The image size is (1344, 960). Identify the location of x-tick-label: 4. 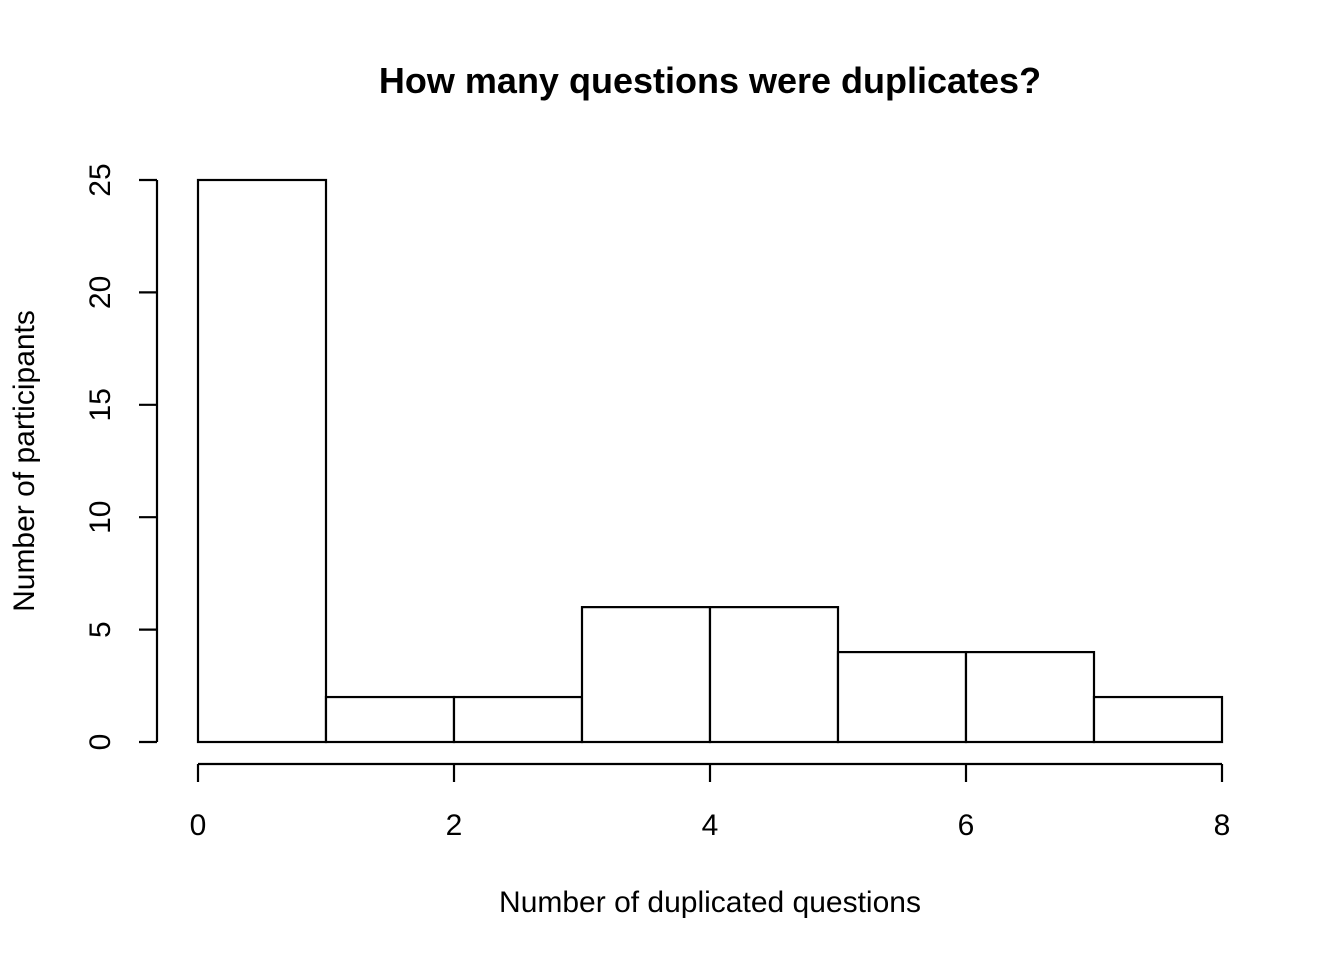
(710, 825).